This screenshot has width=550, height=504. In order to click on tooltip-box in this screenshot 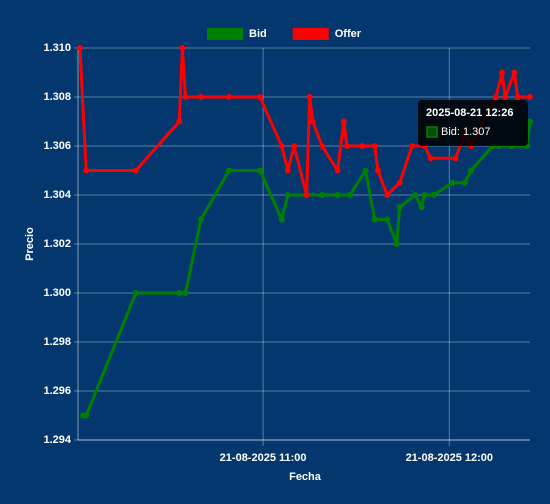, I will do `click(473, 123)`.